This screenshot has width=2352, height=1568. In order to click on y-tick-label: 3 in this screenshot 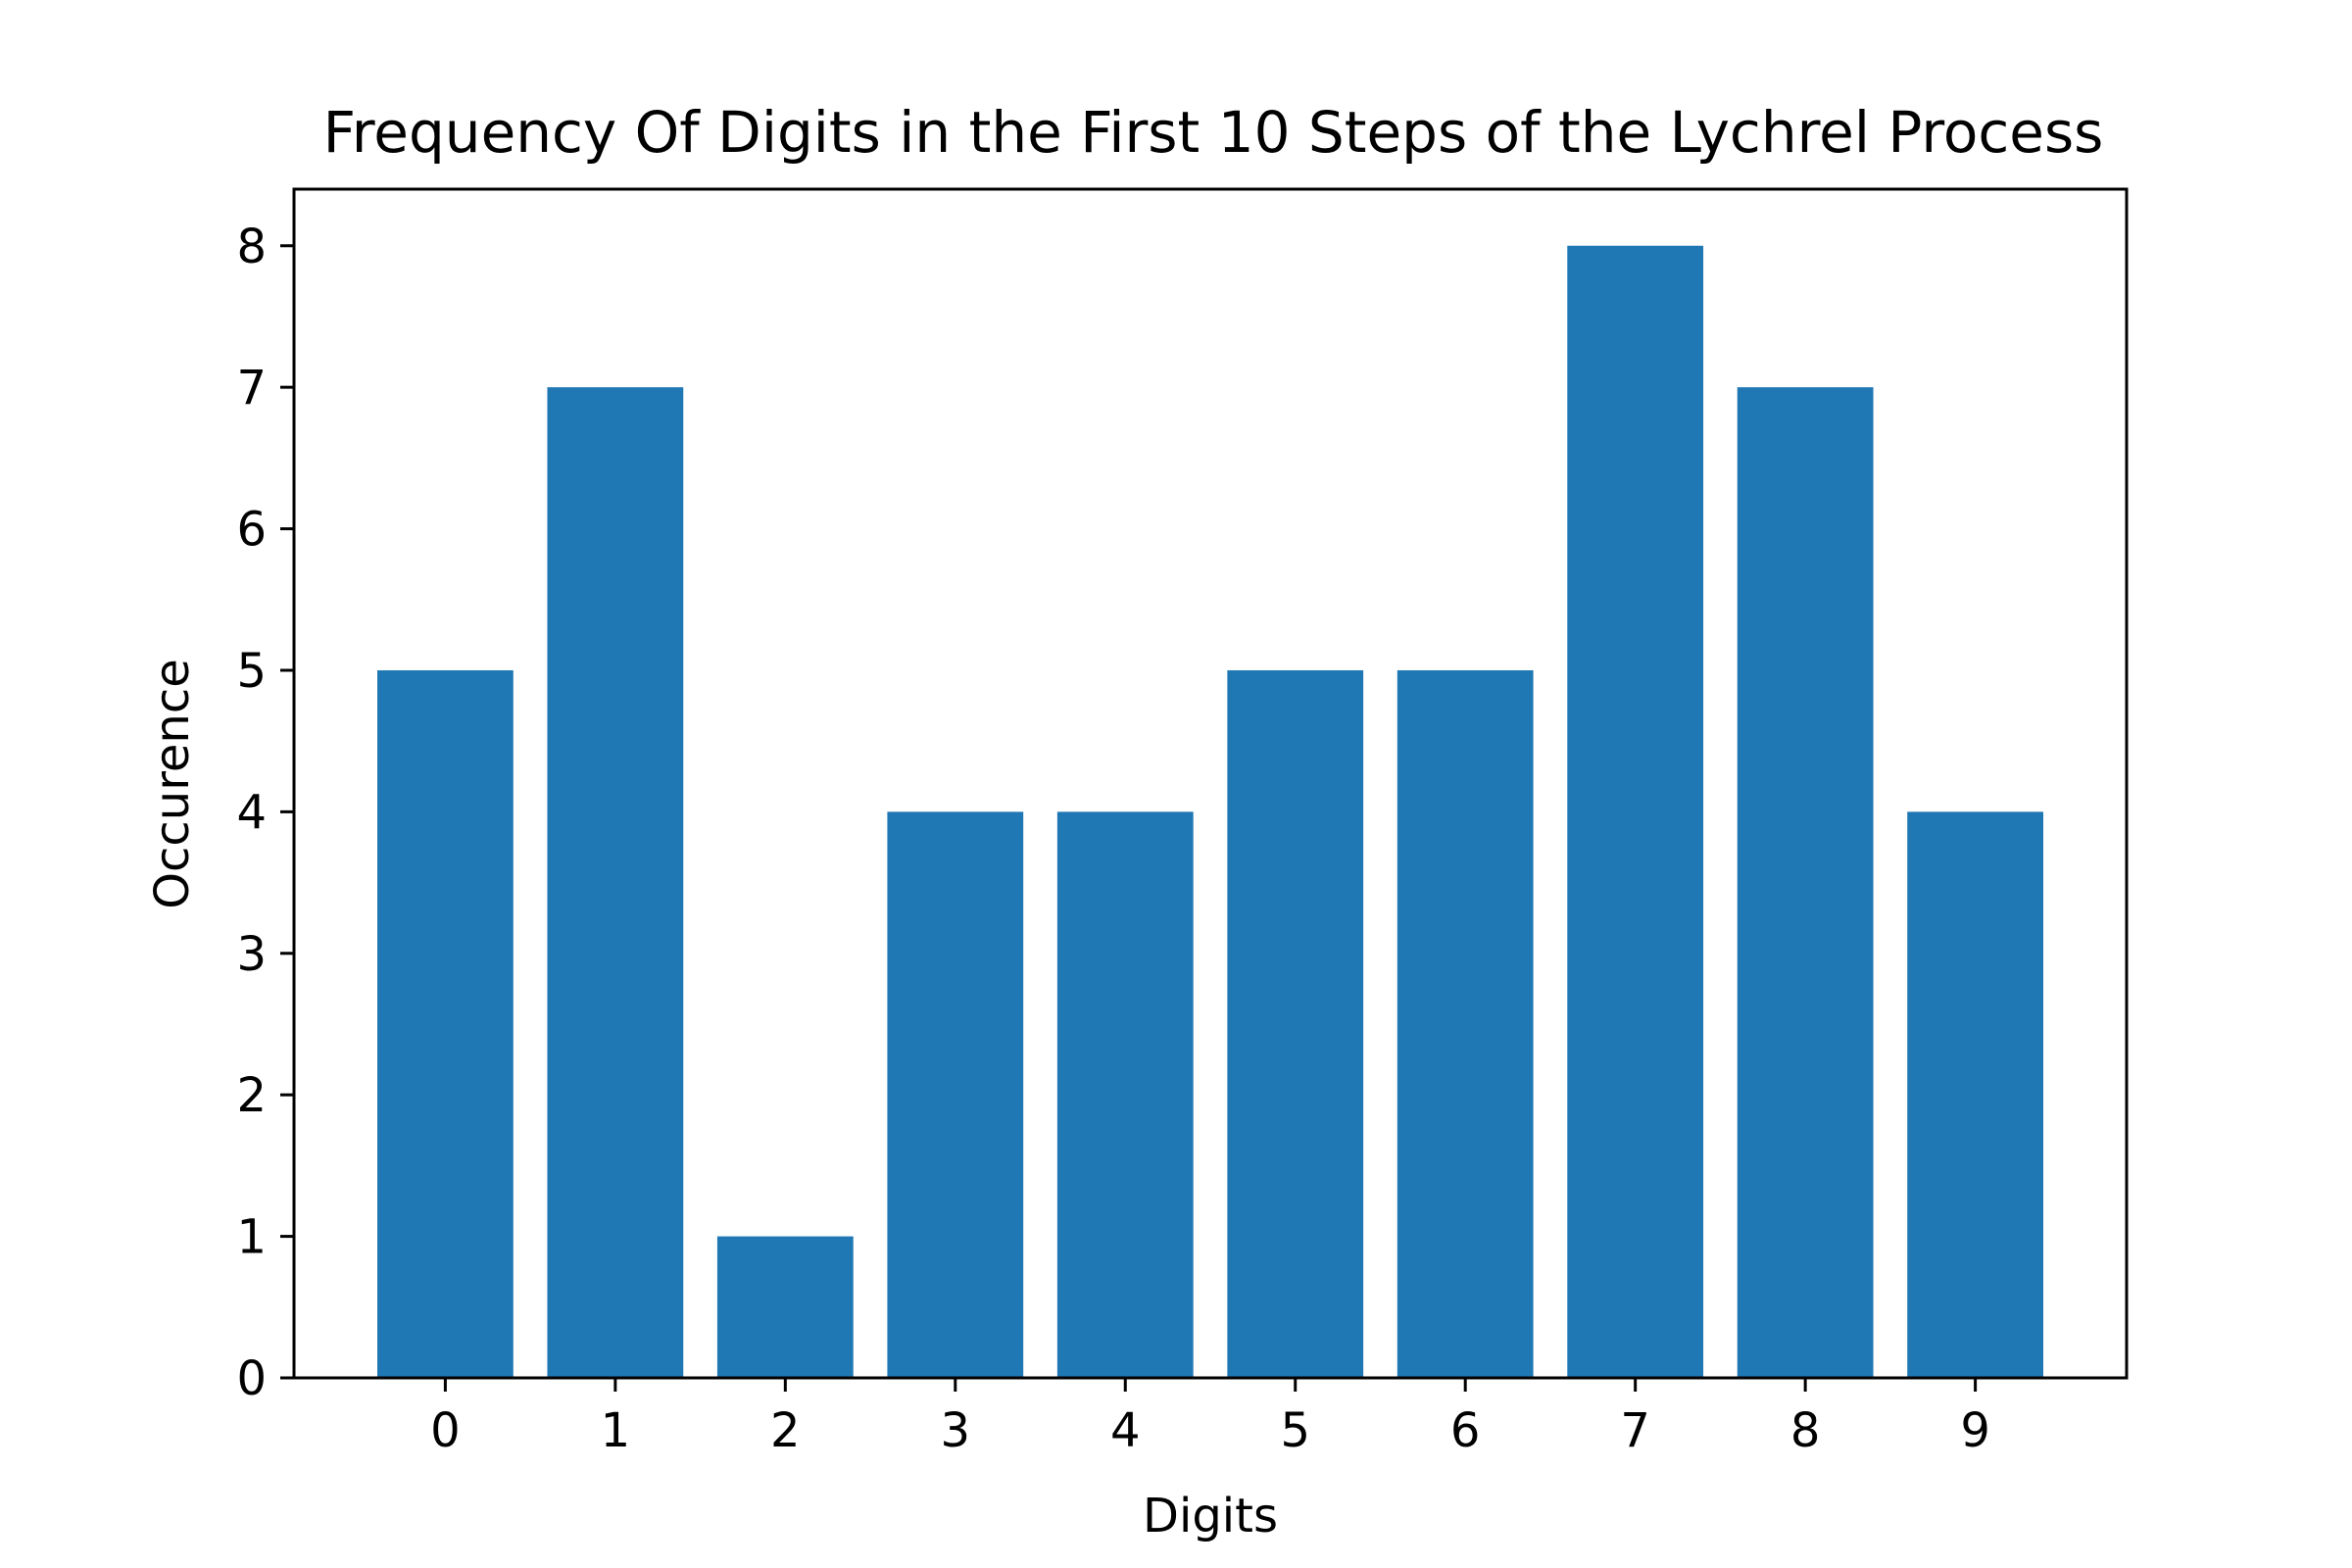, I will do `click(252, 954)`.